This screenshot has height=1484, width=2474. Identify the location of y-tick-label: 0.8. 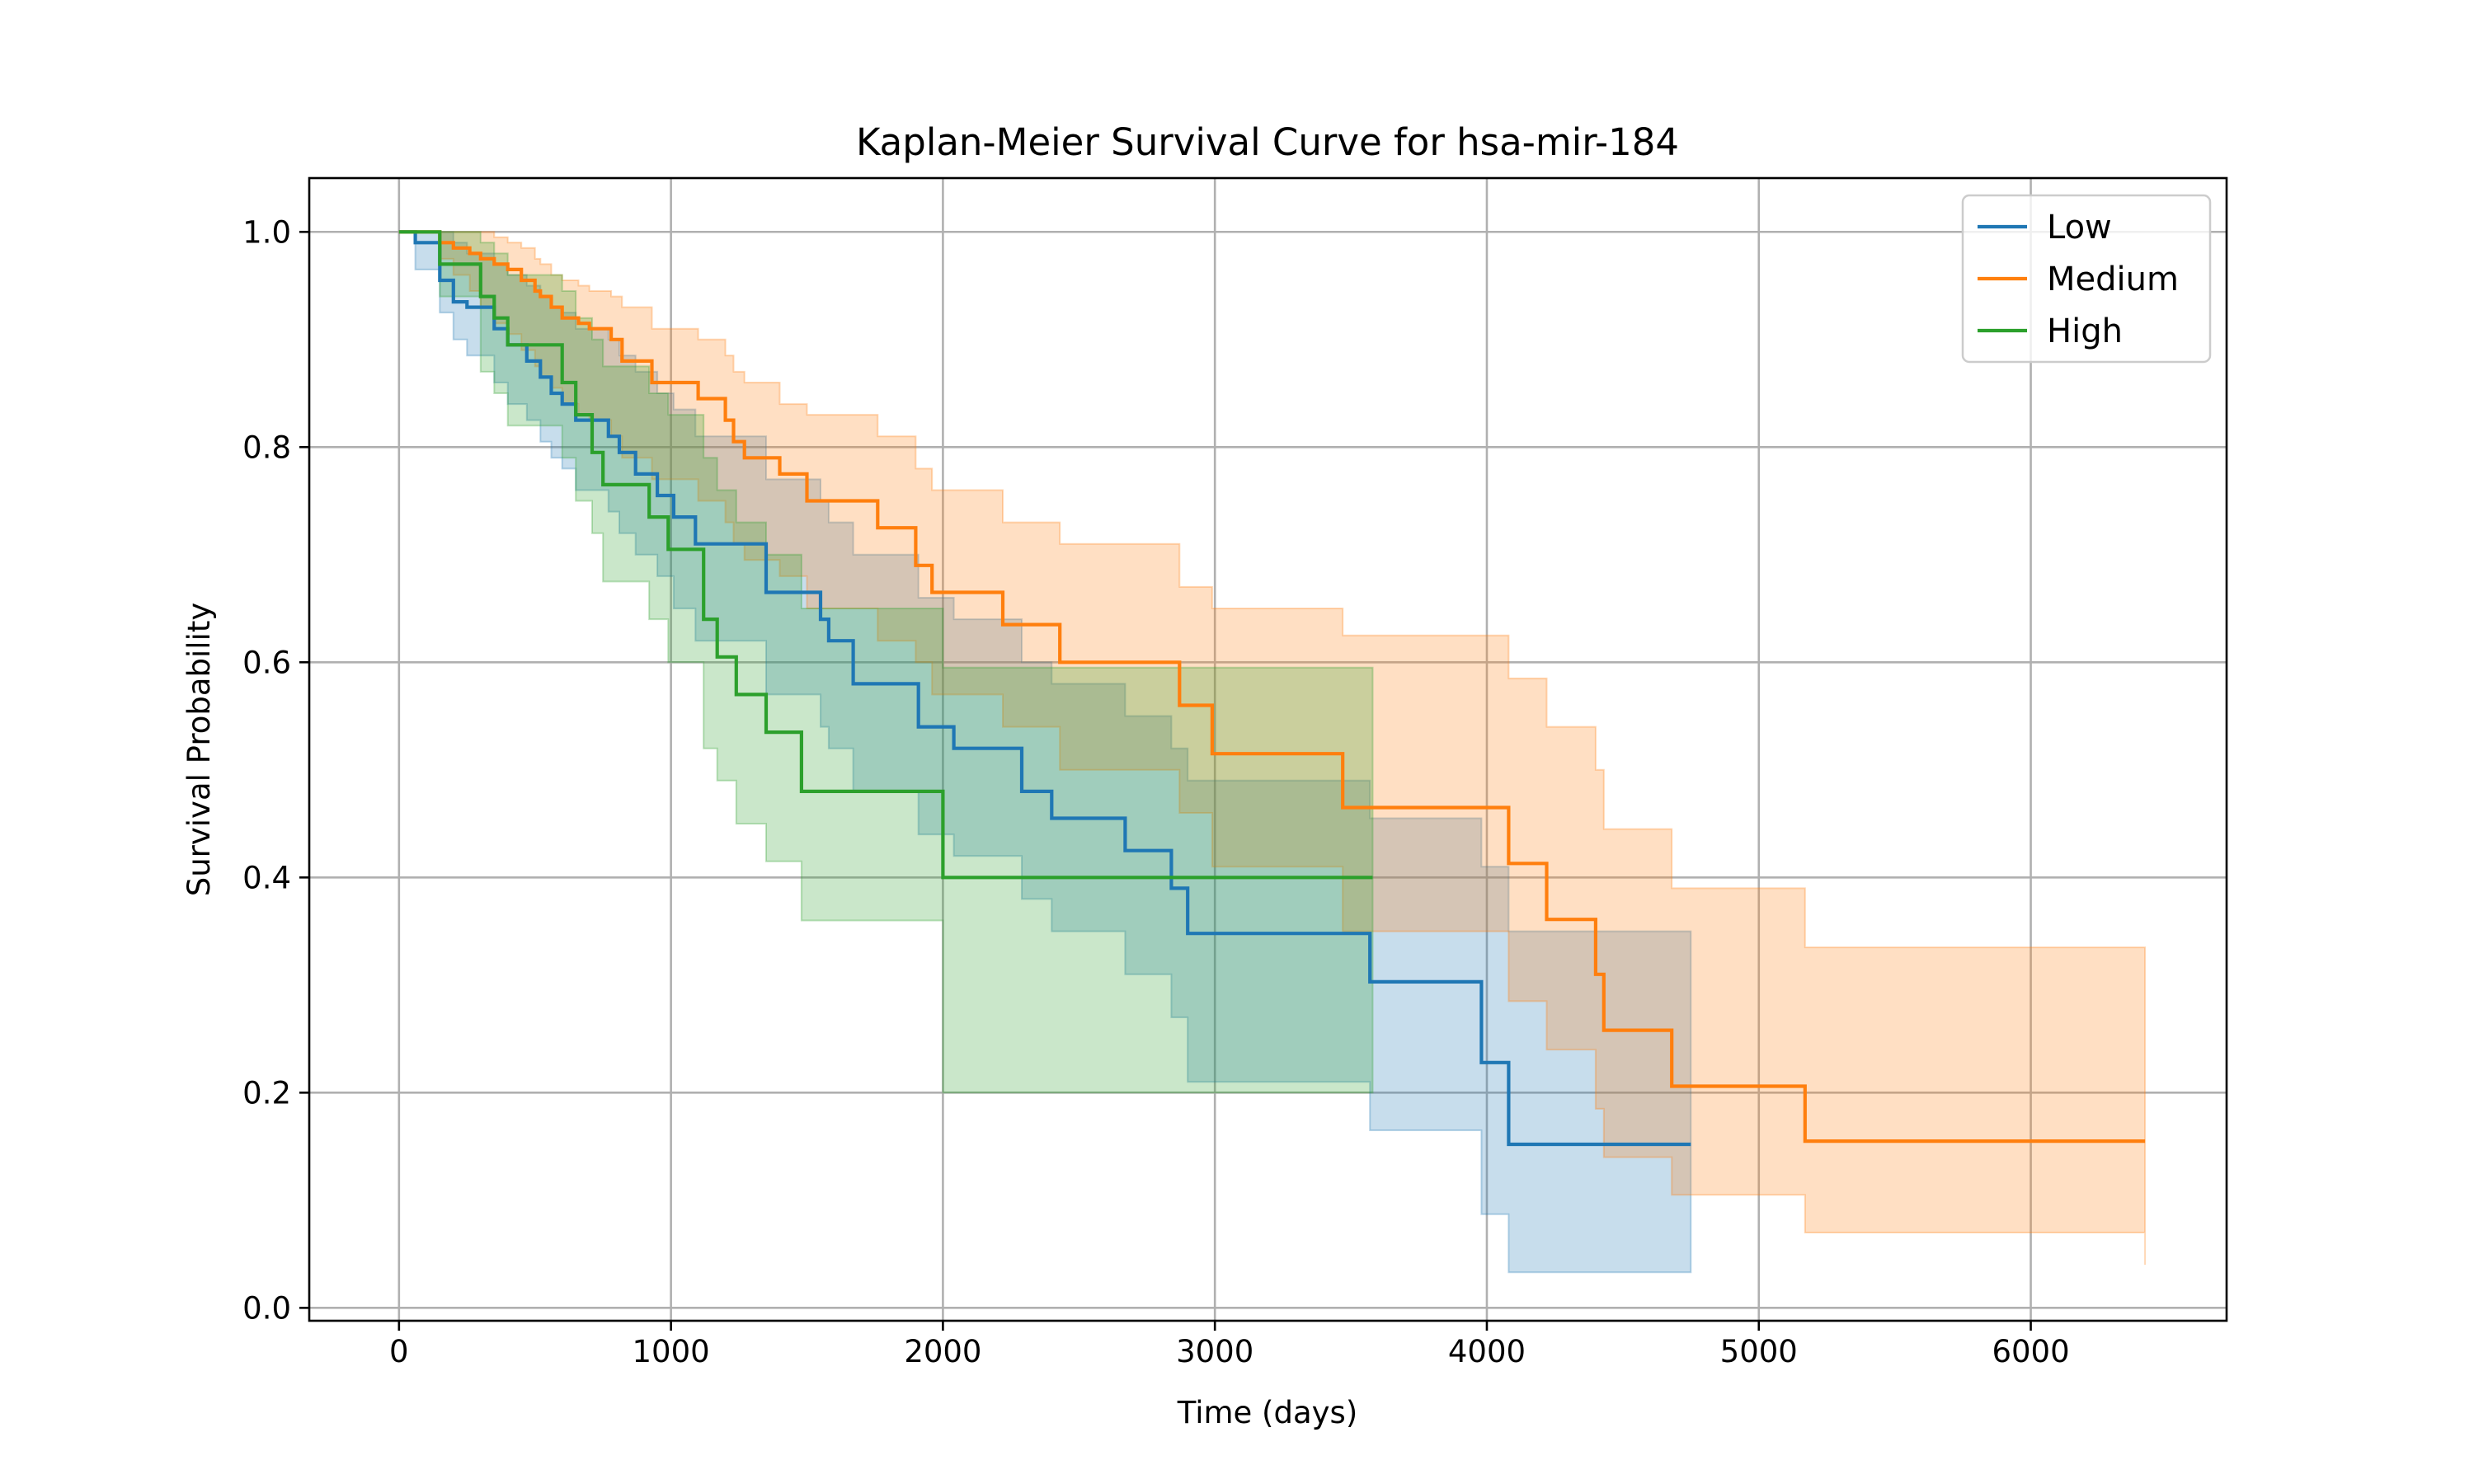
(266, 447).